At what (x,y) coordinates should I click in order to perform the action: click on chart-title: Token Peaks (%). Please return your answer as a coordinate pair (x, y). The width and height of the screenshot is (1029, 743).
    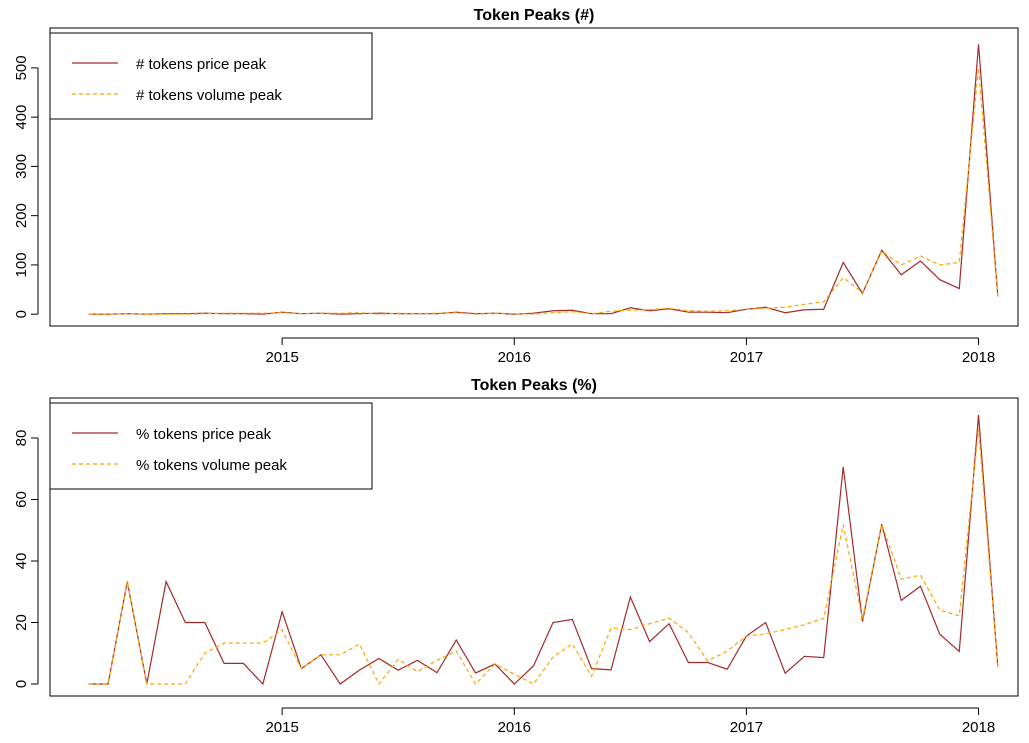
    Looking at the image, I should click on (534, 385).